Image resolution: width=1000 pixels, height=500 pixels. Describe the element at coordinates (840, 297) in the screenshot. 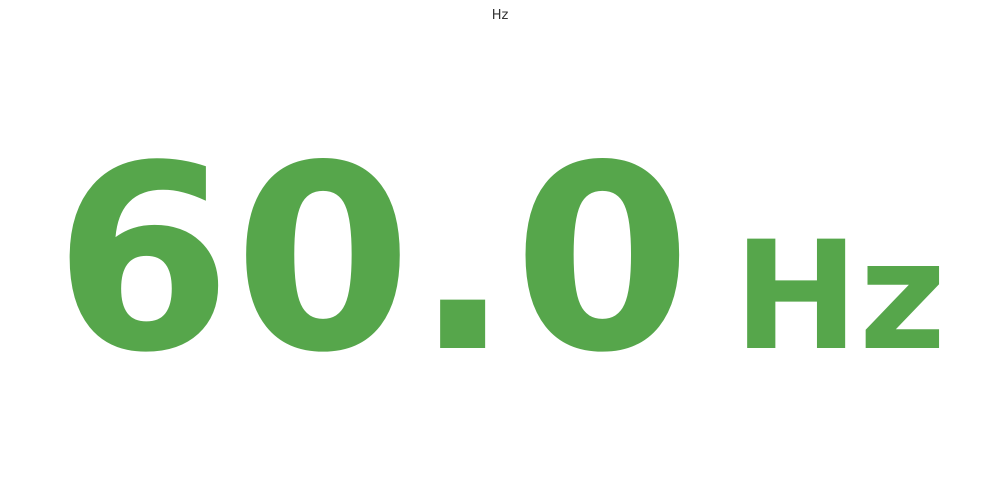

I see `stat-unit: Hz` at that location.